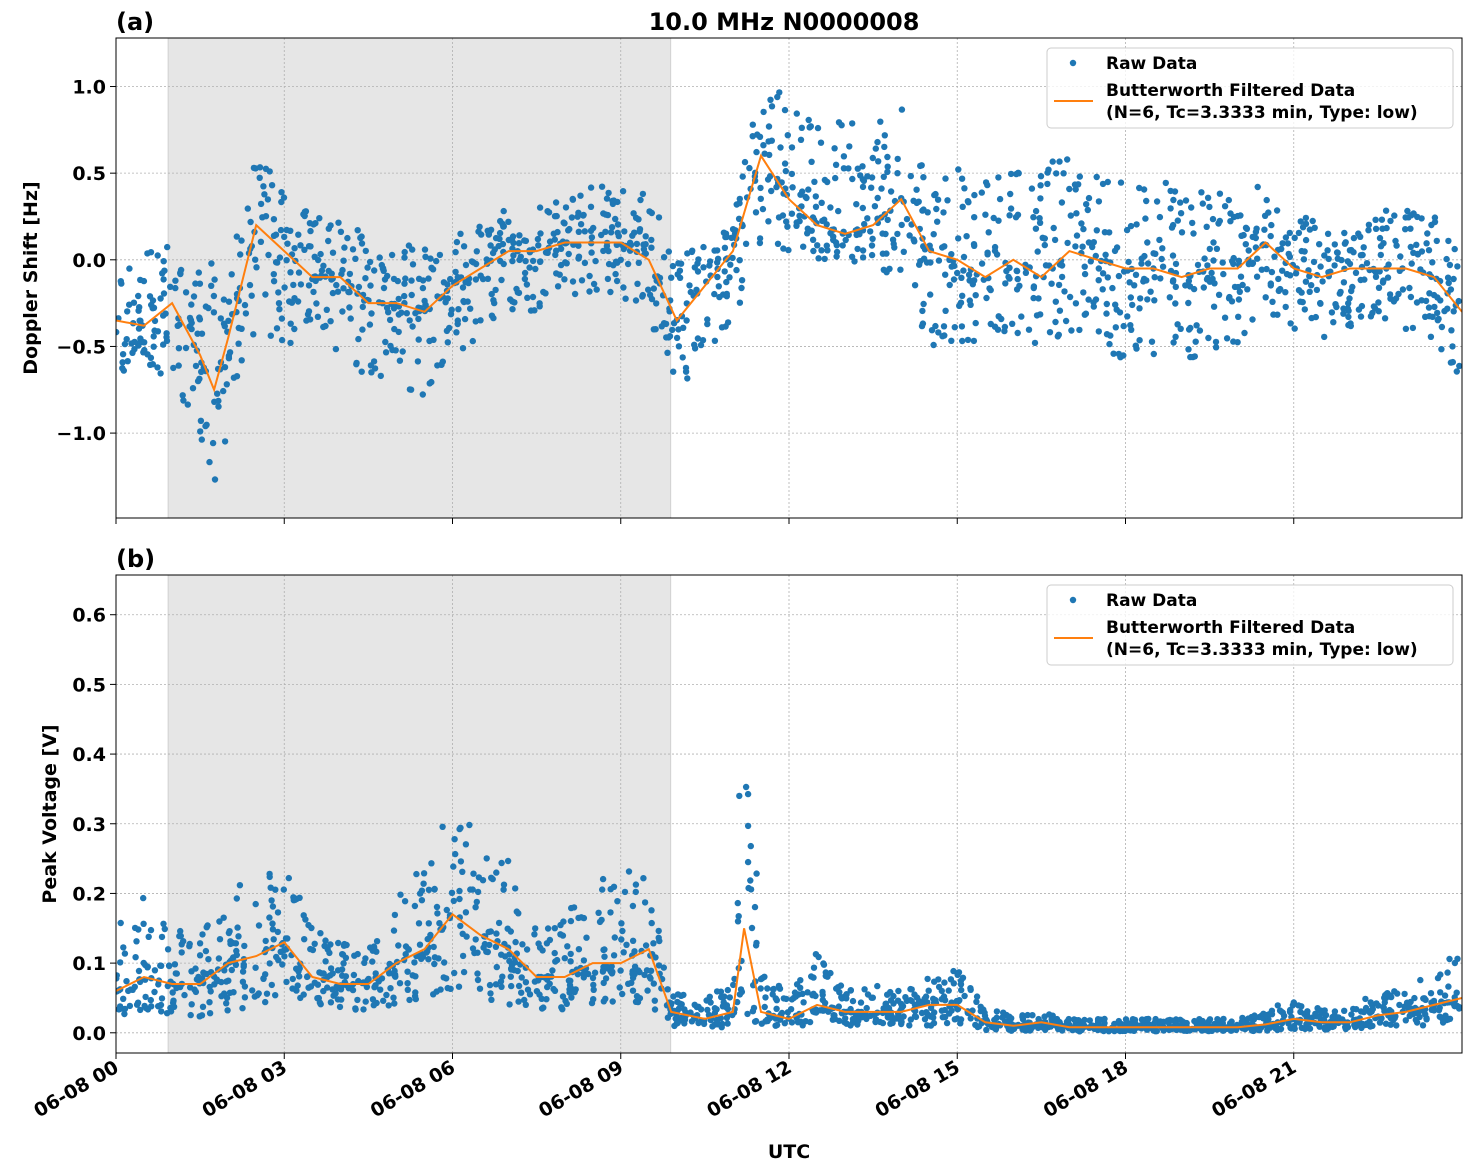 The height and width of the screenshot is (1172, 1472). I want to click on y-tick-label: 0.5, so click(89, 685).